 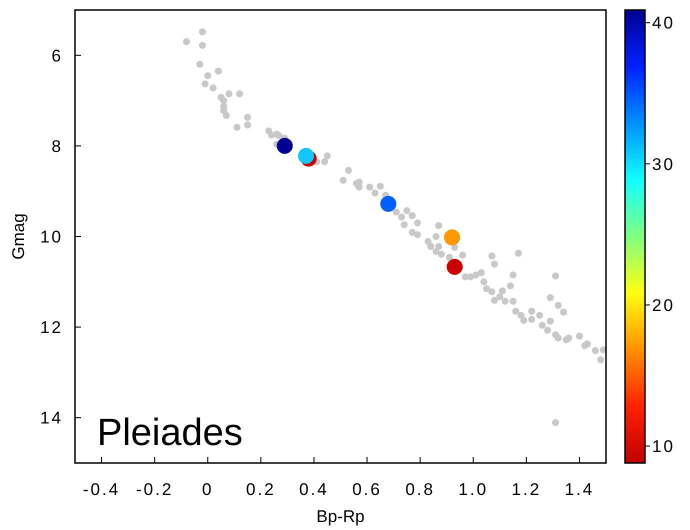 I want to click on x-tick-label: 1.0, so click(x=473, y=489).